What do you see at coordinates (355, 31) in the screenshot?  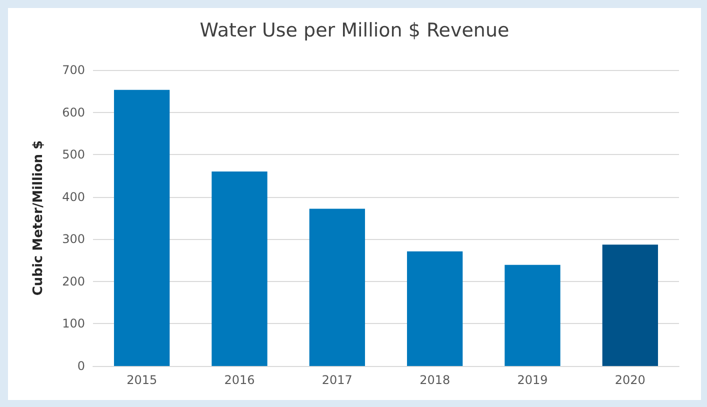 I see `chart-title: Water Use per Million $ Revenue` at bounding box center [355, 31].